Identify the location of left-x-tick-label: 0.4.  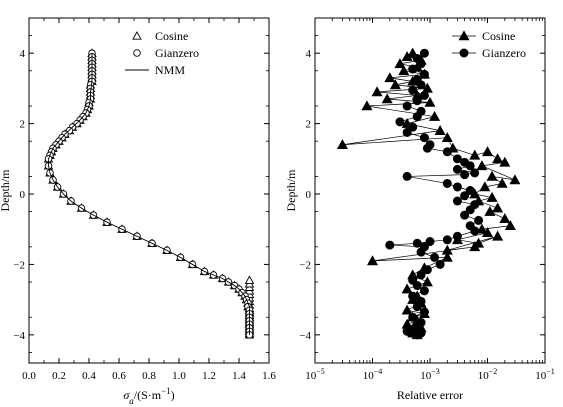
(89, 376).